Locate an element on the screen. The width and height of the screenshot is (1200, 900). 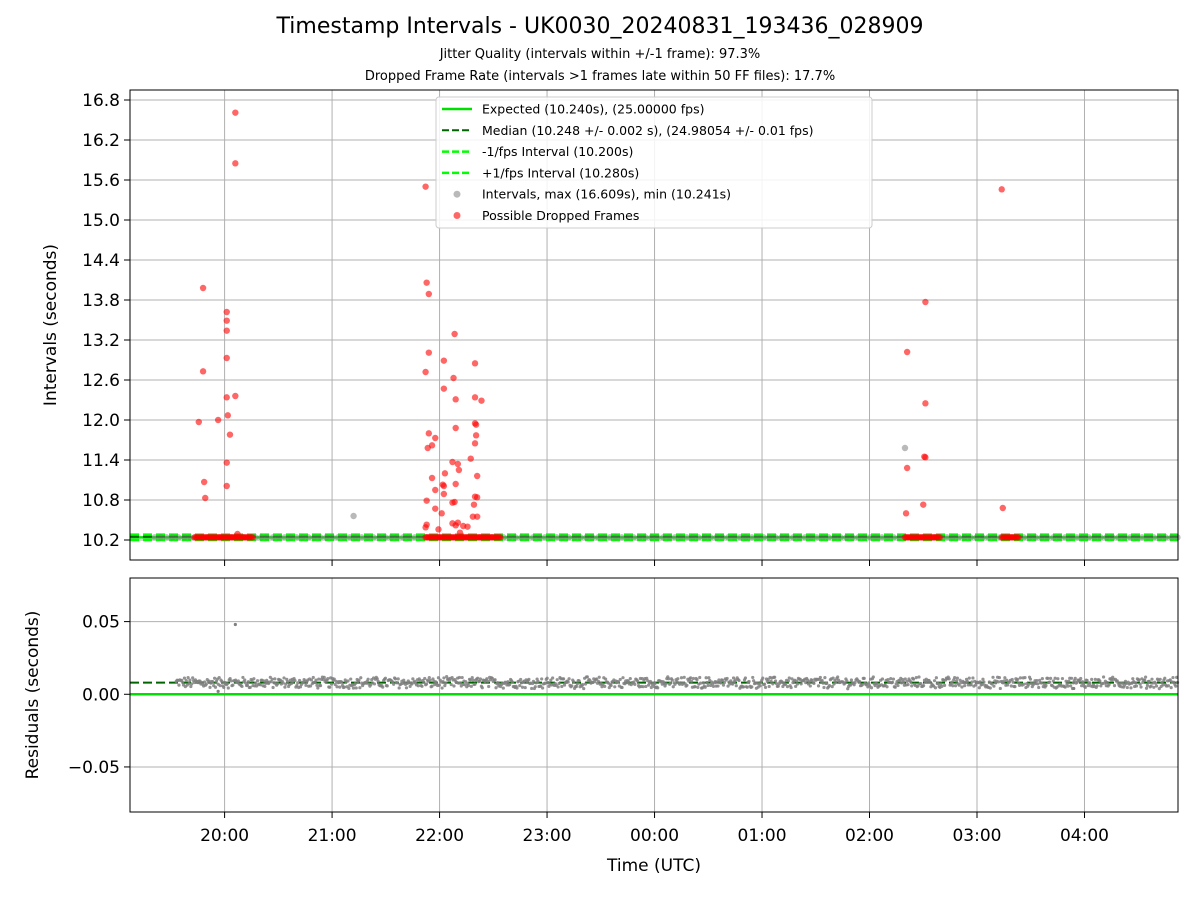
intervals-y-axis-label: Intervals (seconds) is located at coordinates (51, 325).